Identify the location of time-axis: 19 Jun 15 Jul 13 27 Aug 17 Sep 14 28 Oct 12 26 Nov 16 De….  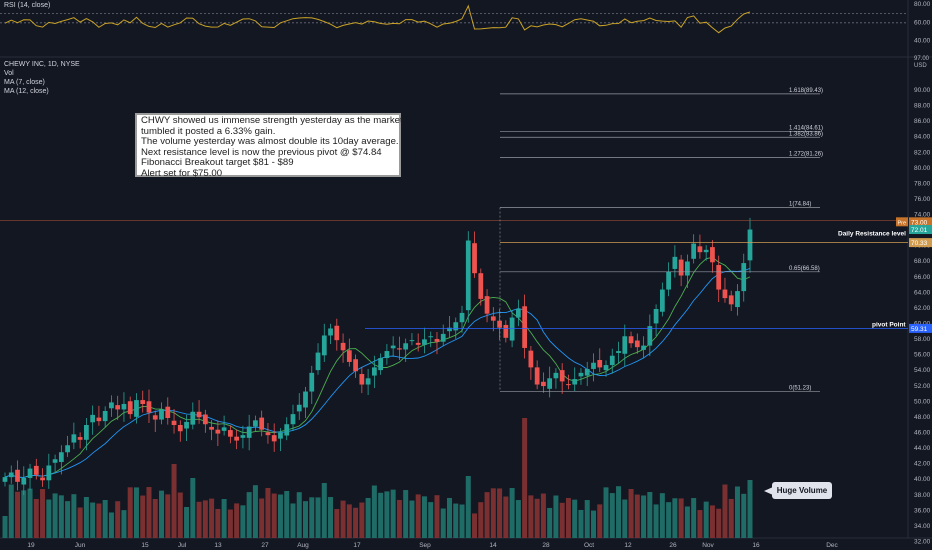
(432, 545).